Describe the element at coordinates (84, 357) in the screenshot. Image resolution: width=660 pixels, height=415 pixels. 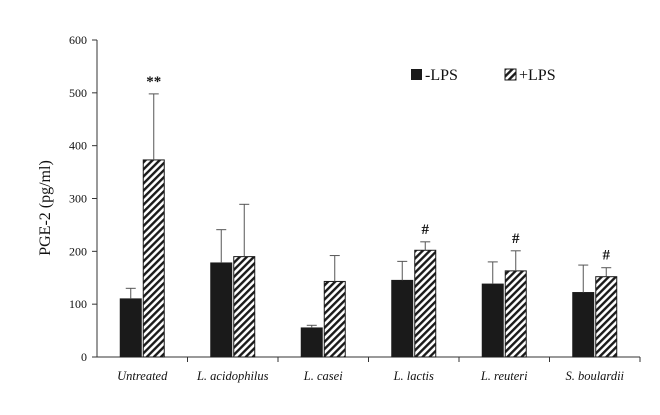
I see `y-tick-label: 0` at that location.